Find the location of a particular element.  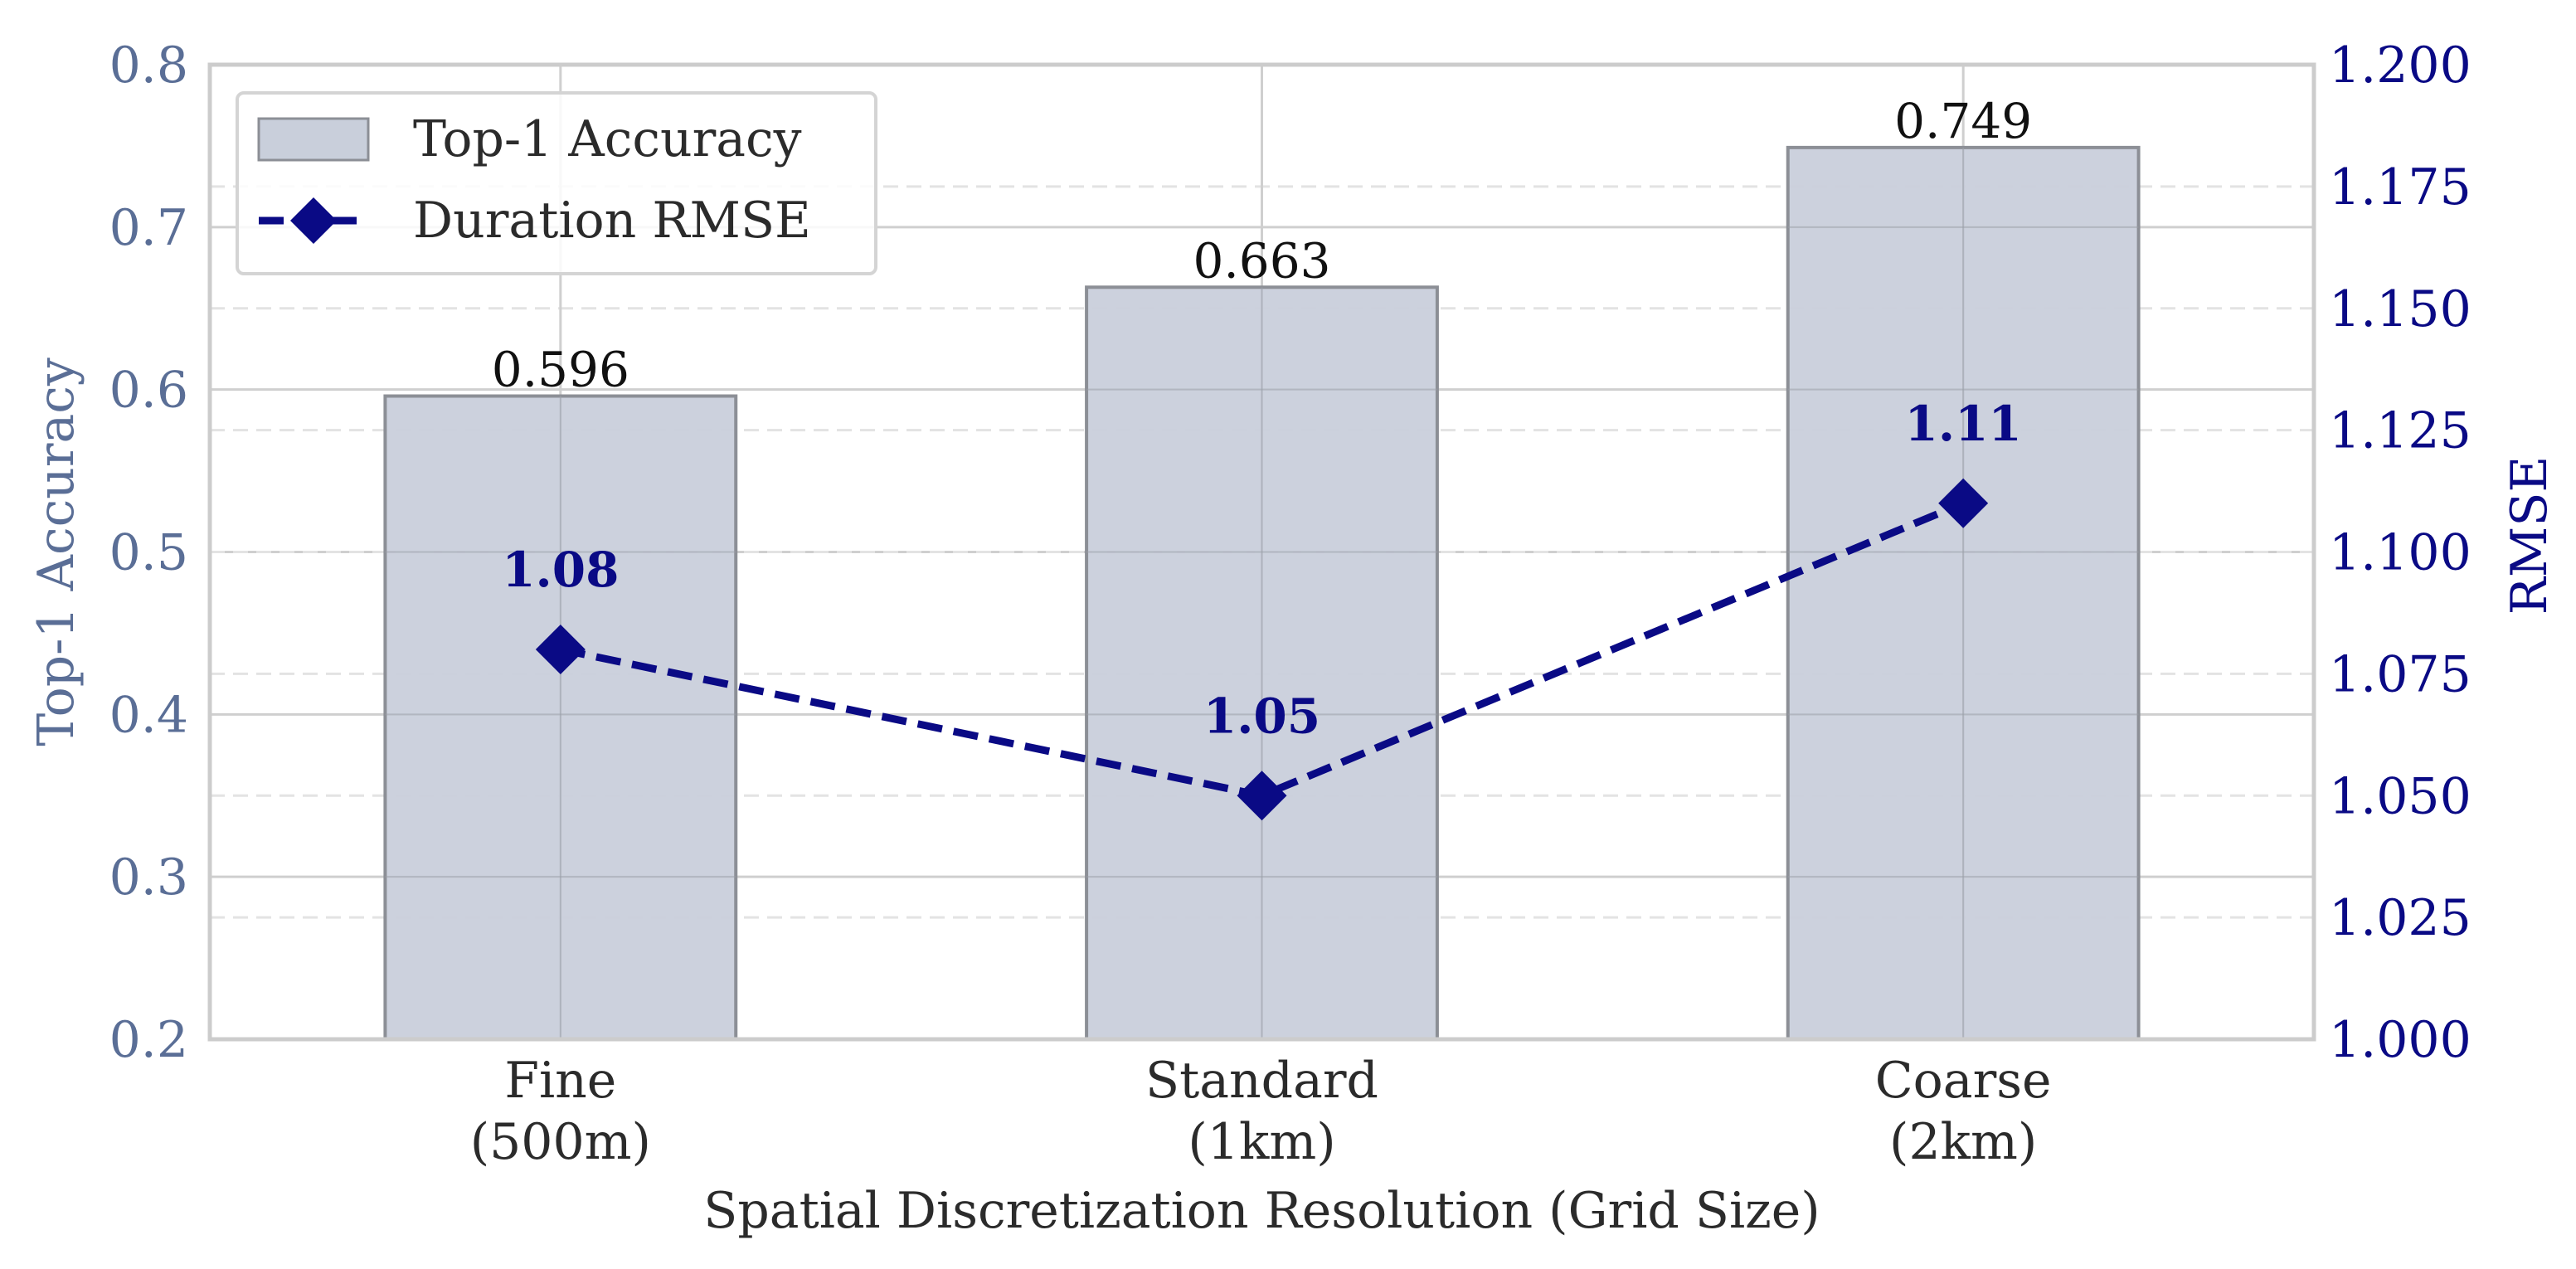

bar-value-label: 0.663 is located at coordinates (1262, 260).